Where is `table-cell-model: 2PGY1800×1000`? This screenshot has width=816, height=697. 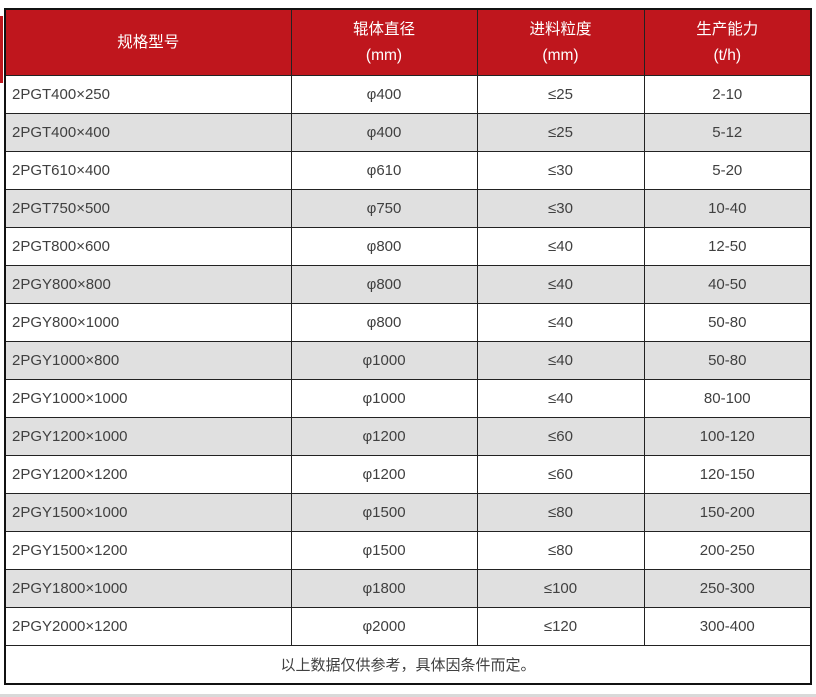
table-cell-model: 2PGY1800×1000 is located at coordinates (148, 588).